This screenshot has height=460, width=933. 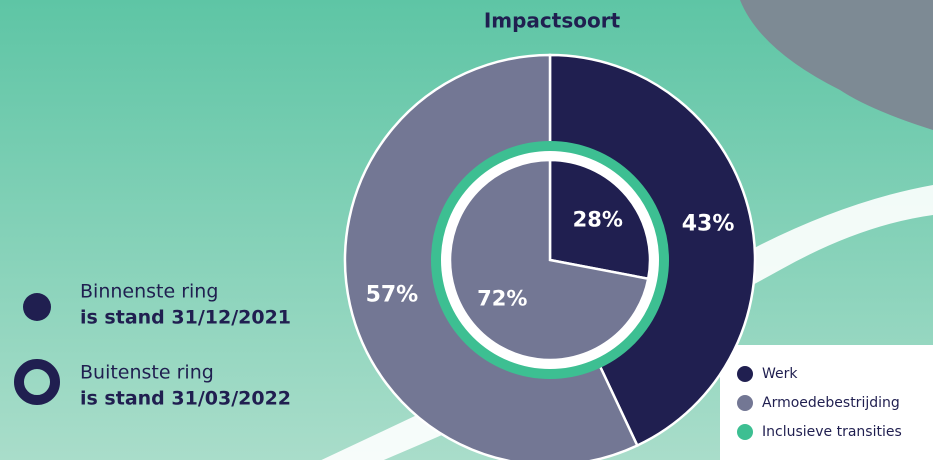 I want to click on data-label: 28%, so click(x=598, y=219).